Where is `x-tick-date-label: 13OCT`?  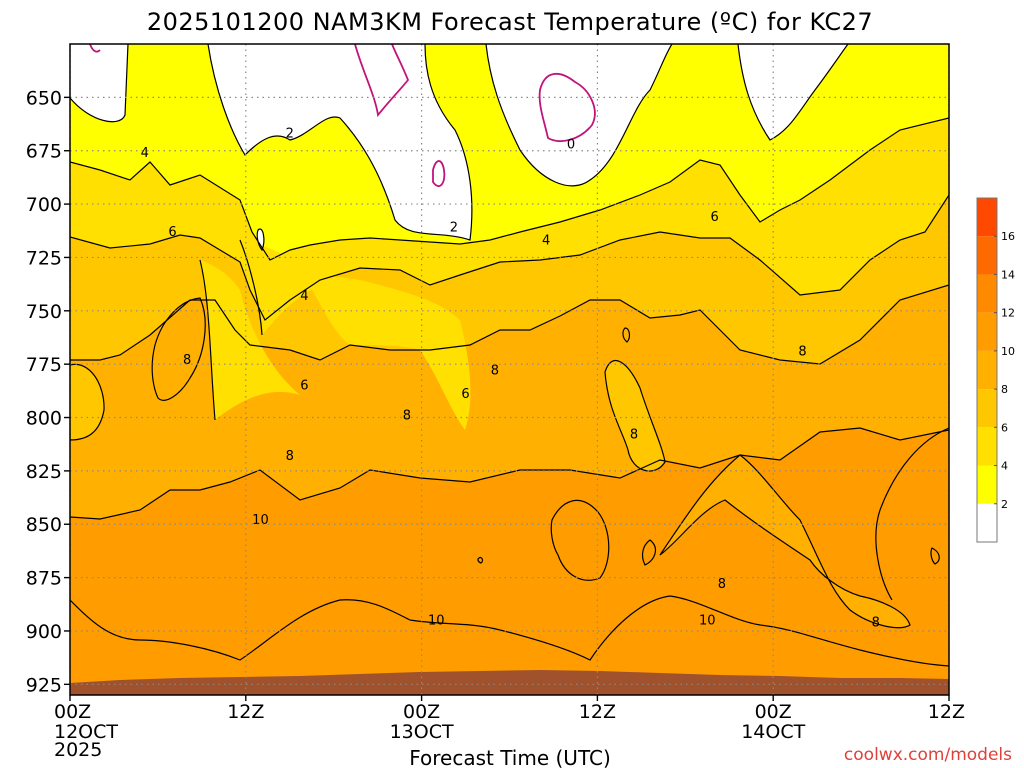
x-tick-date-label: 13OCT is located at coordinates (422, 732).